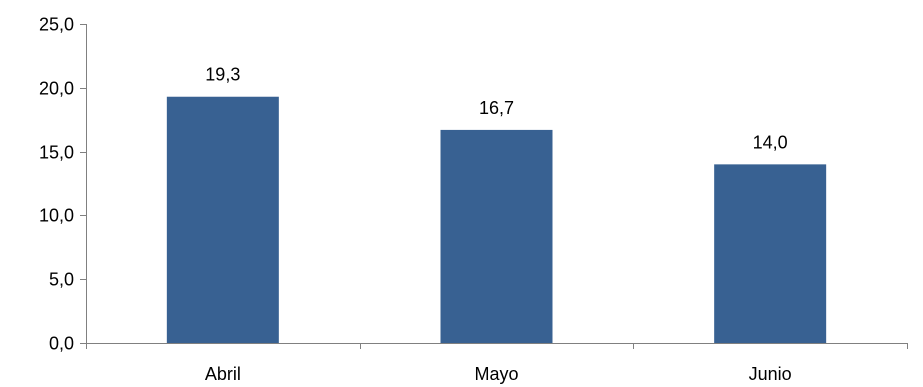  I want to click on y-tick-label: 25,0, so click(56, 25).